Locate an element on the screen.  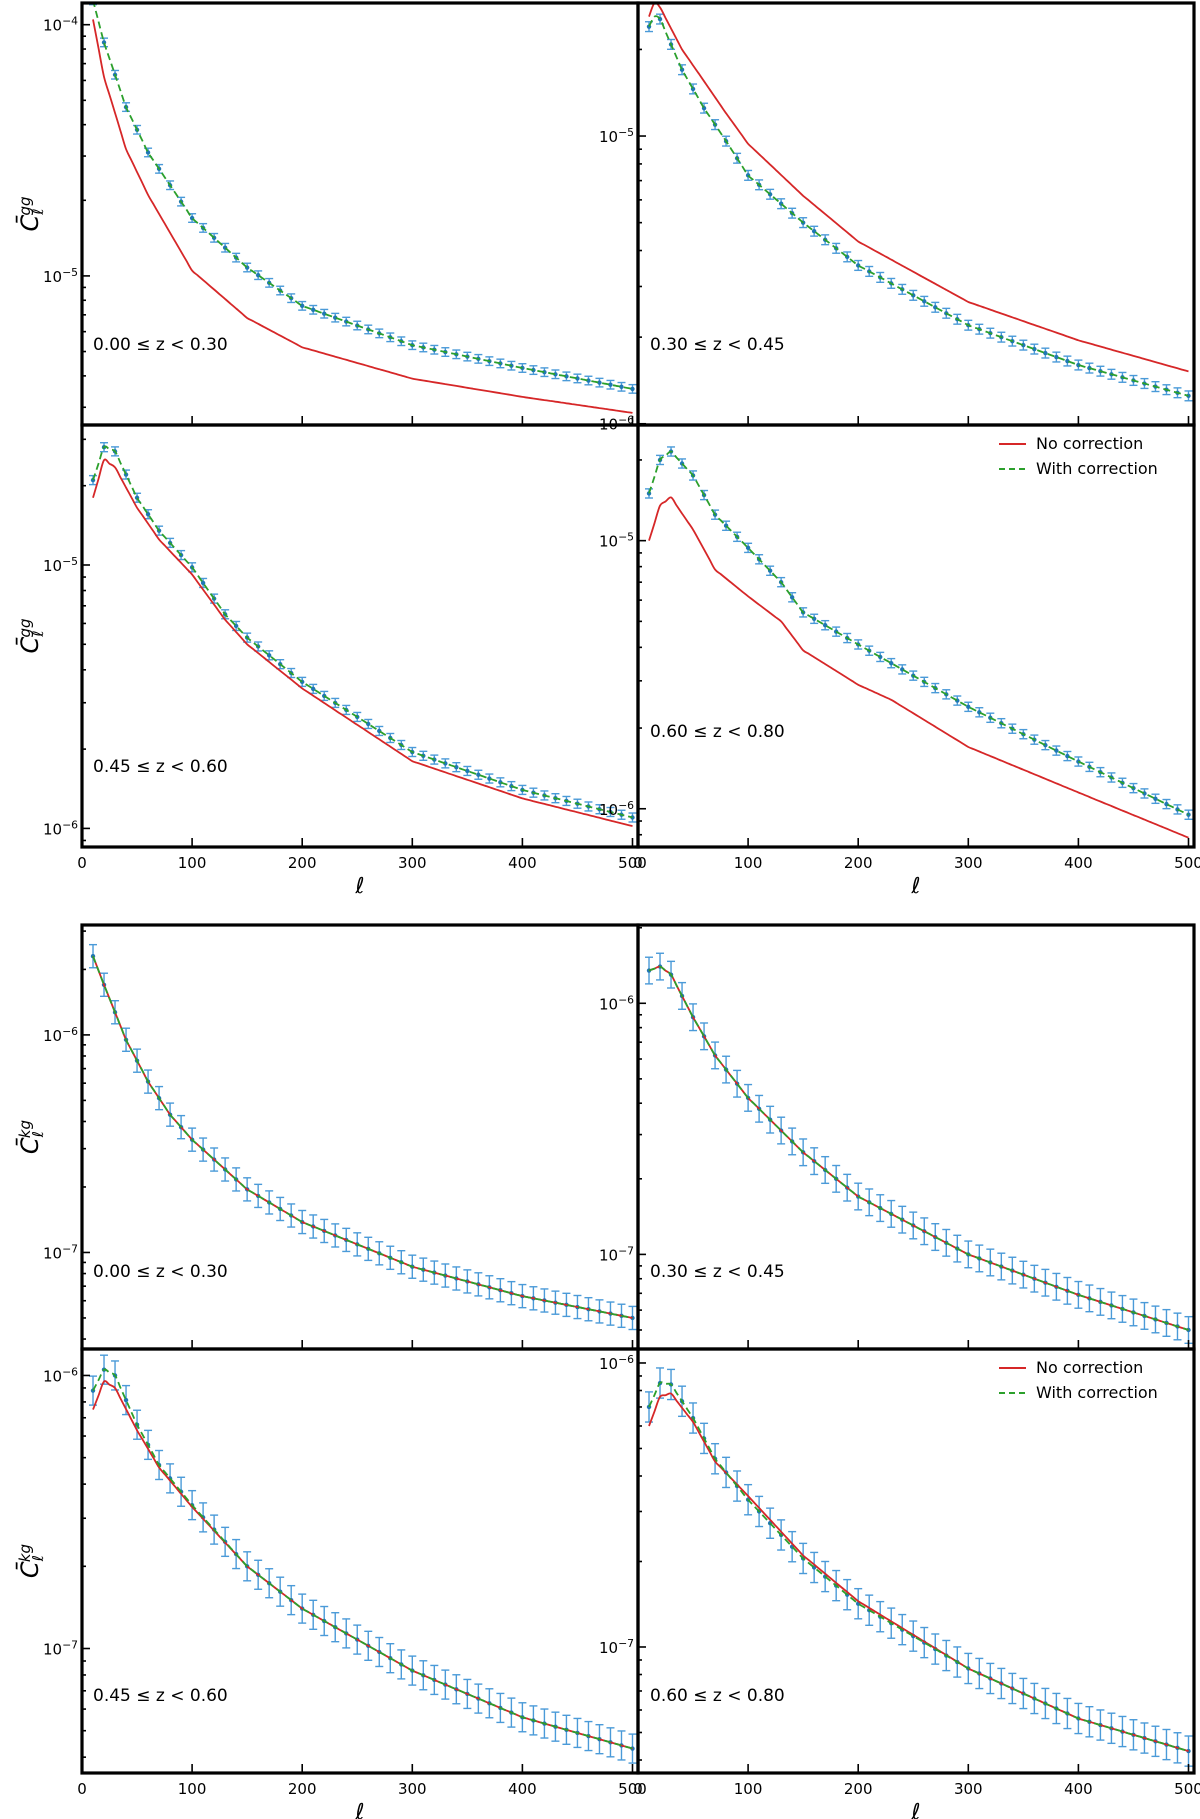
panel-kg-1: 10⁻⁶ 10⁻⁷ 0.30 ≤ z < 0.45 is located at coordinates (897, 1137).